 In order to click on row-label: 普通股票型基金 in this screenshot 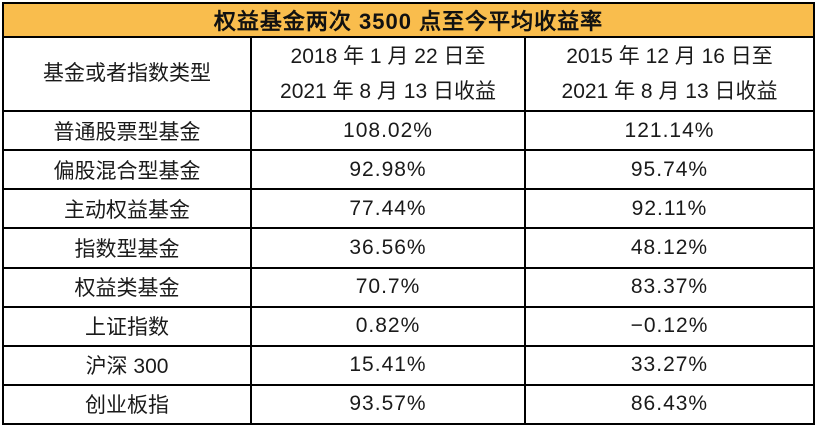, I will do `click(127, 130)`.